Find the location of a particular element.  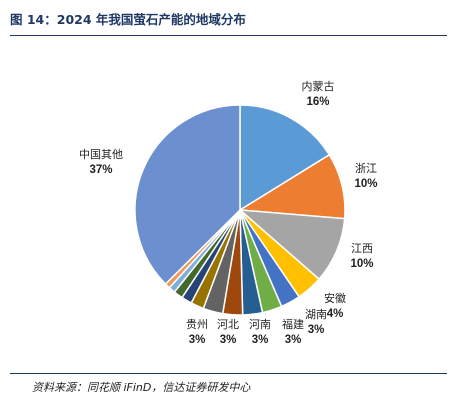

slice-name-label: 浙江 is located at coordinates (366, 168).